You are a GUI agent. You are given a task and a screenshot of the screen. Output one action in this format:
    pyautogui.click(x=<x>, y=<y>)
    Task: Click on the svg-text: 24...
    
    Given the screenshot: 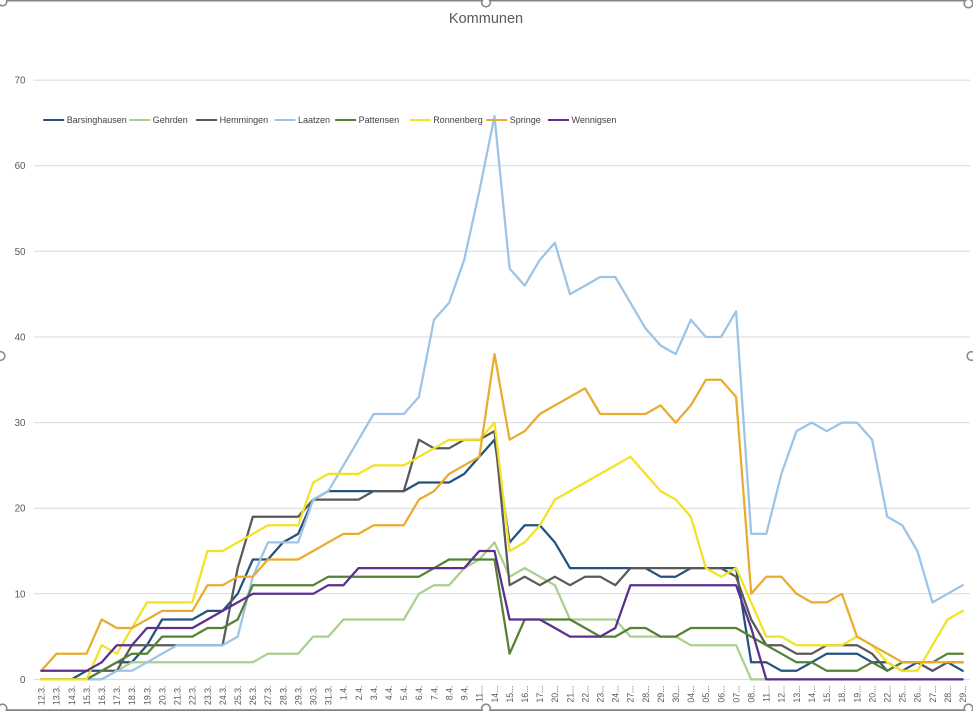 What is the action you would take?
    pyautogui.click(x=616, y=694)
    